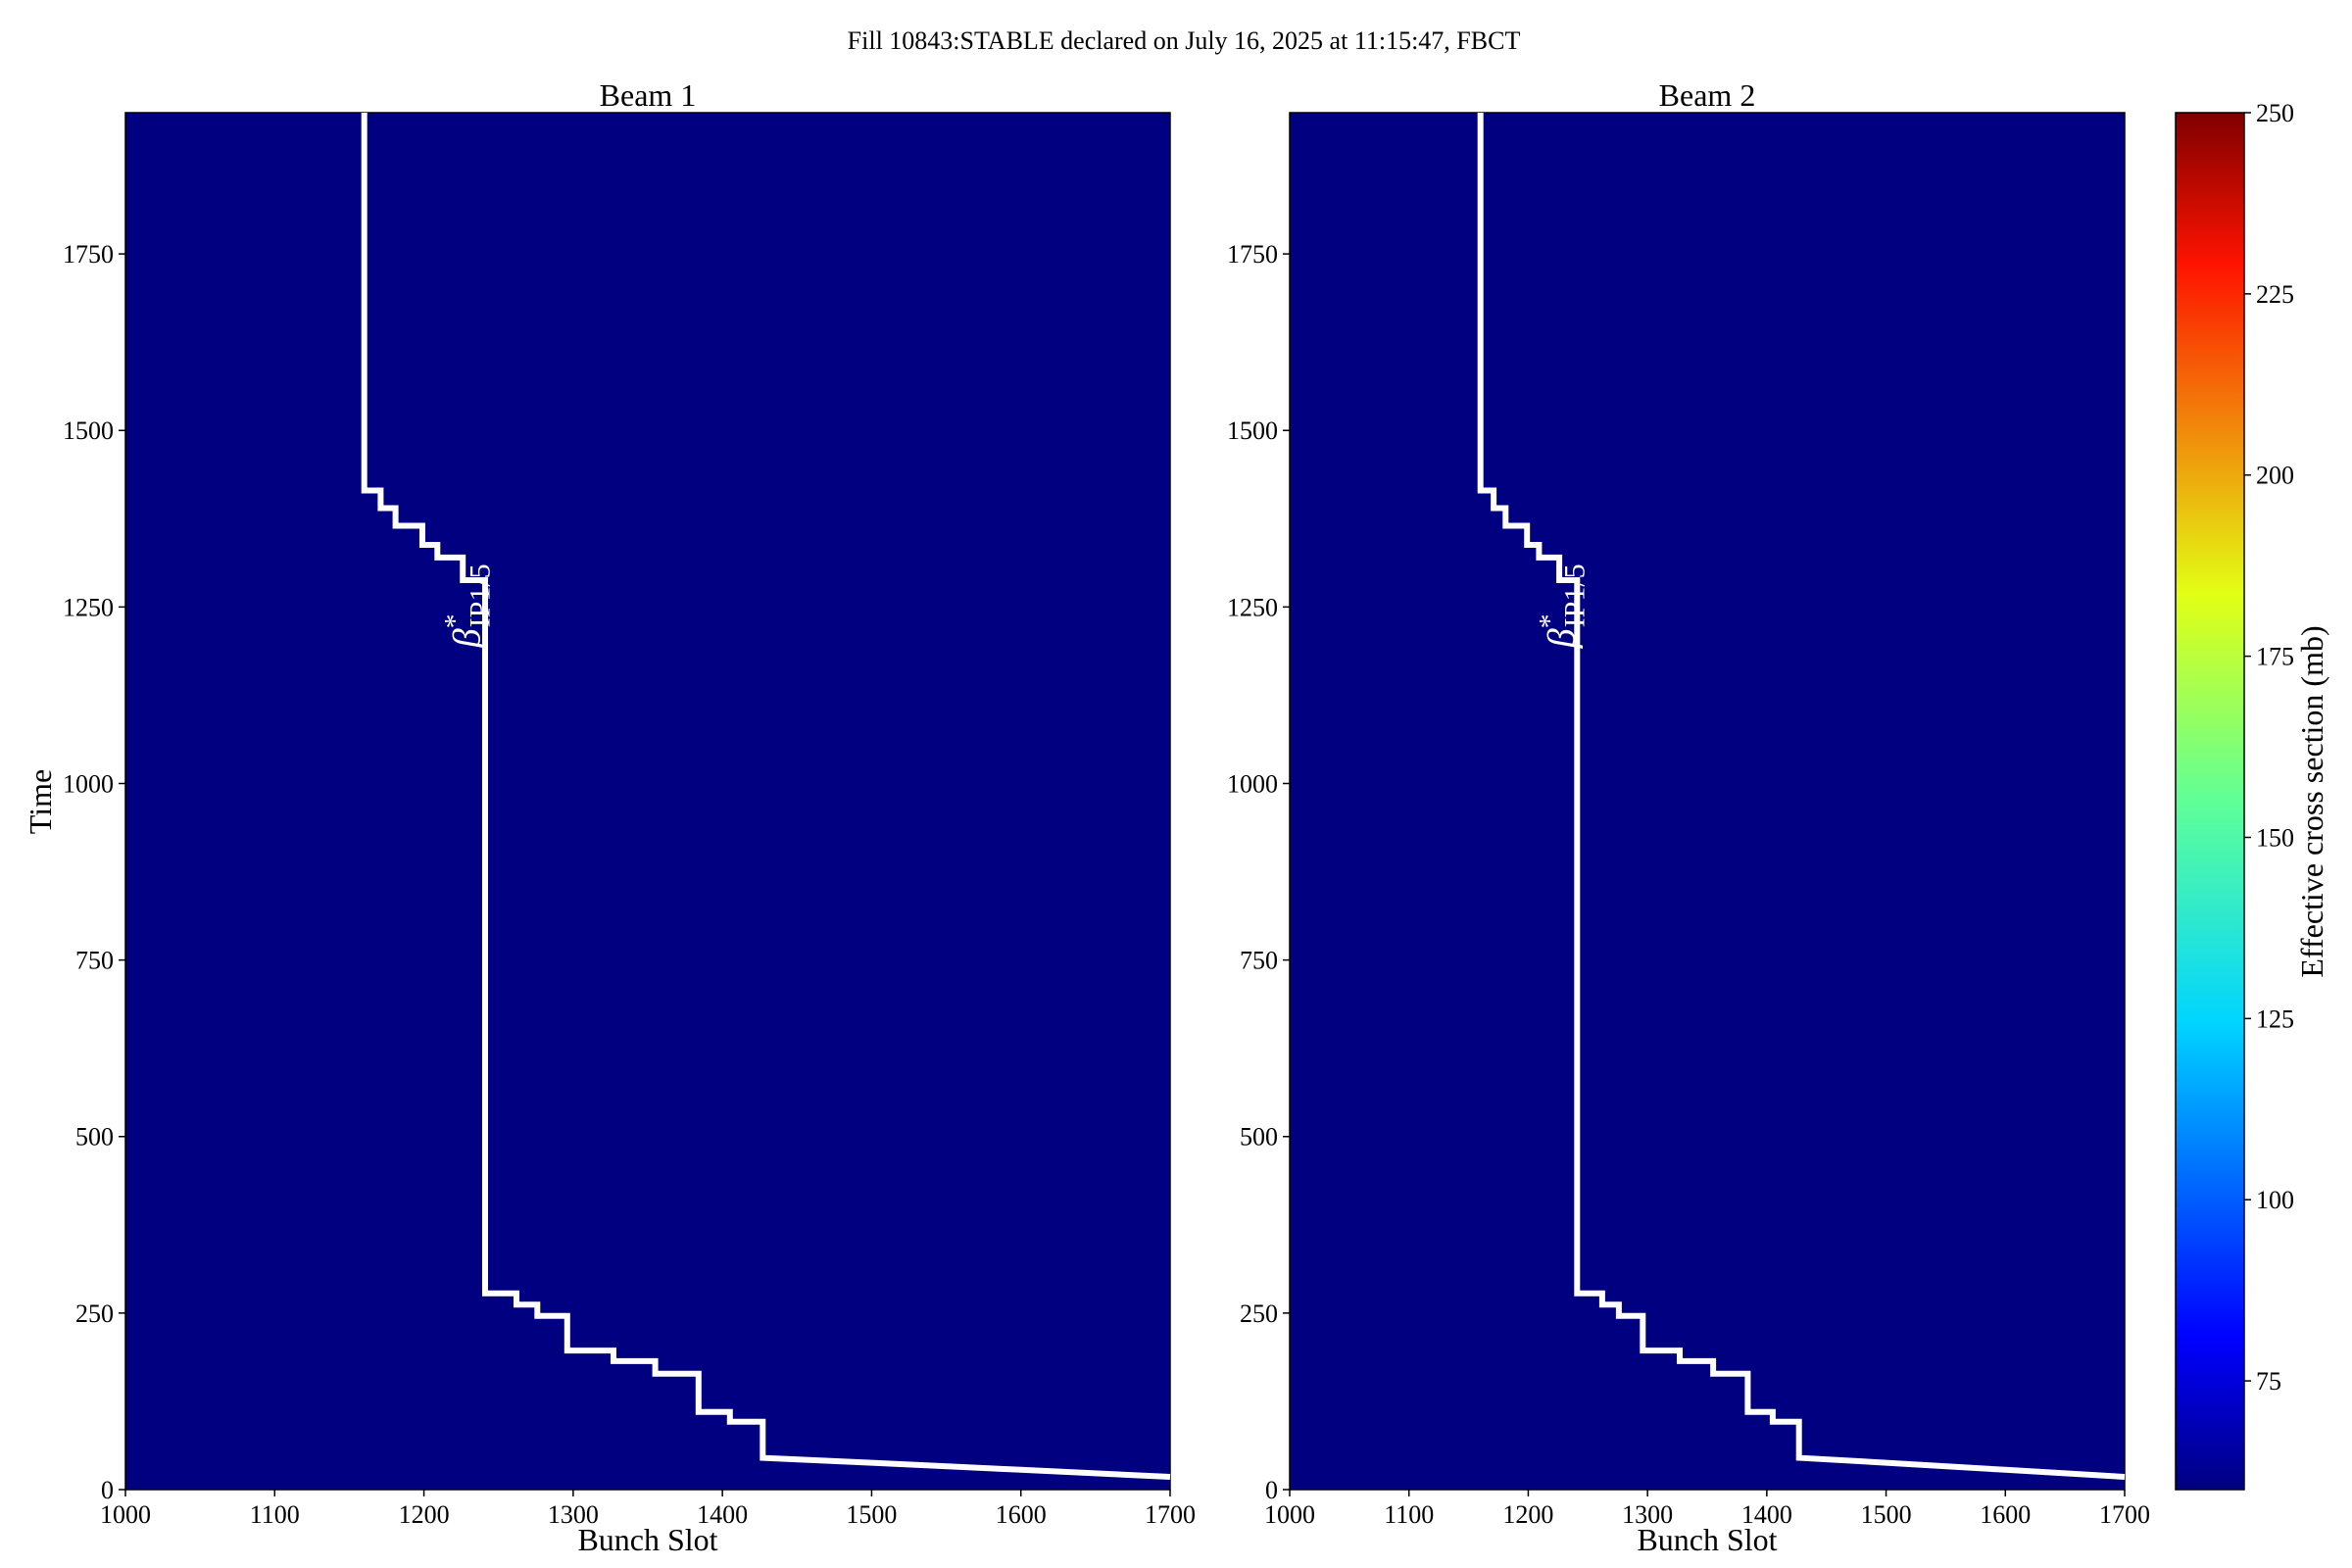  I want to click on colorbar-tick-label: 225, so click(2275, 294).